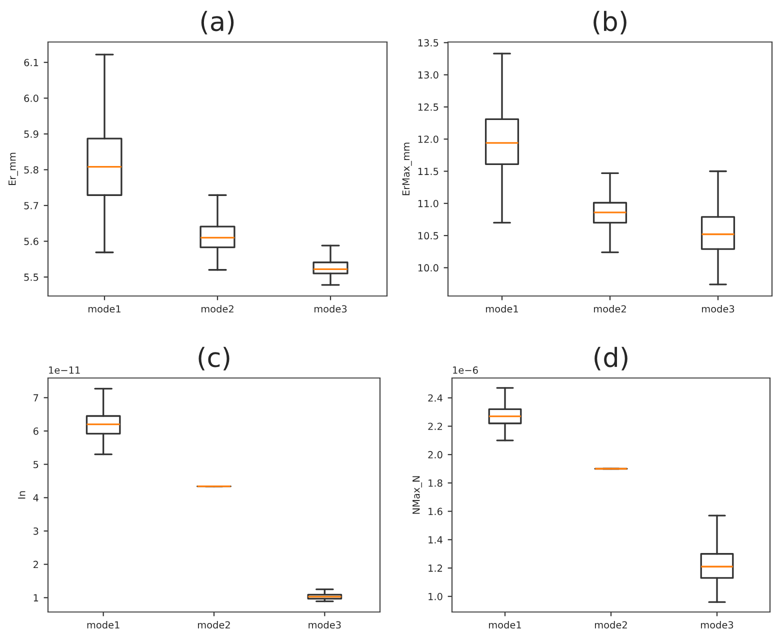  I want to click on y-tick-label: 10.0, so click(428, 268).